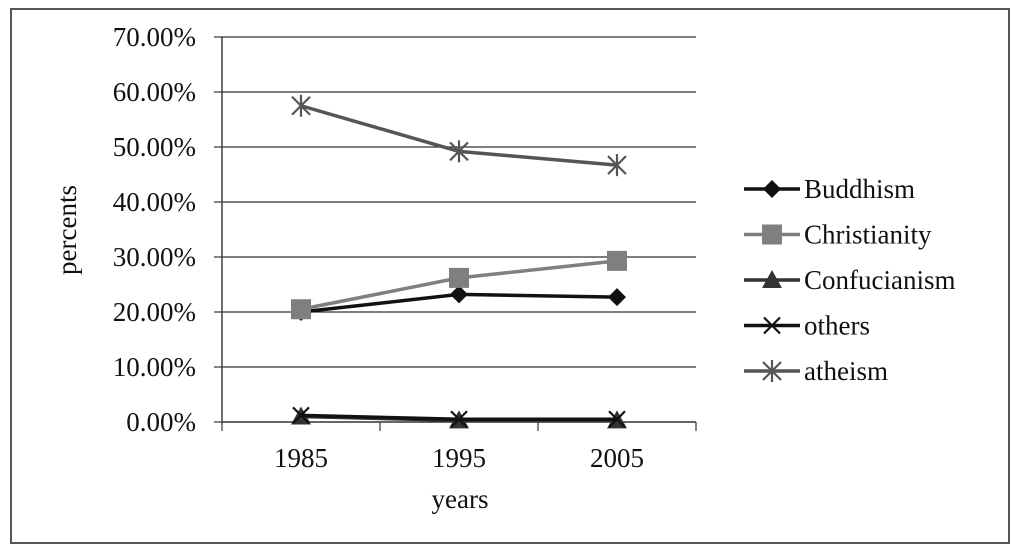 Image resolution: width=1024 pixels, height=554 pixels. Describe the element at coordinates (154, 92) in the screenshot. I see `y-tick-label: 60.00%` at that location.